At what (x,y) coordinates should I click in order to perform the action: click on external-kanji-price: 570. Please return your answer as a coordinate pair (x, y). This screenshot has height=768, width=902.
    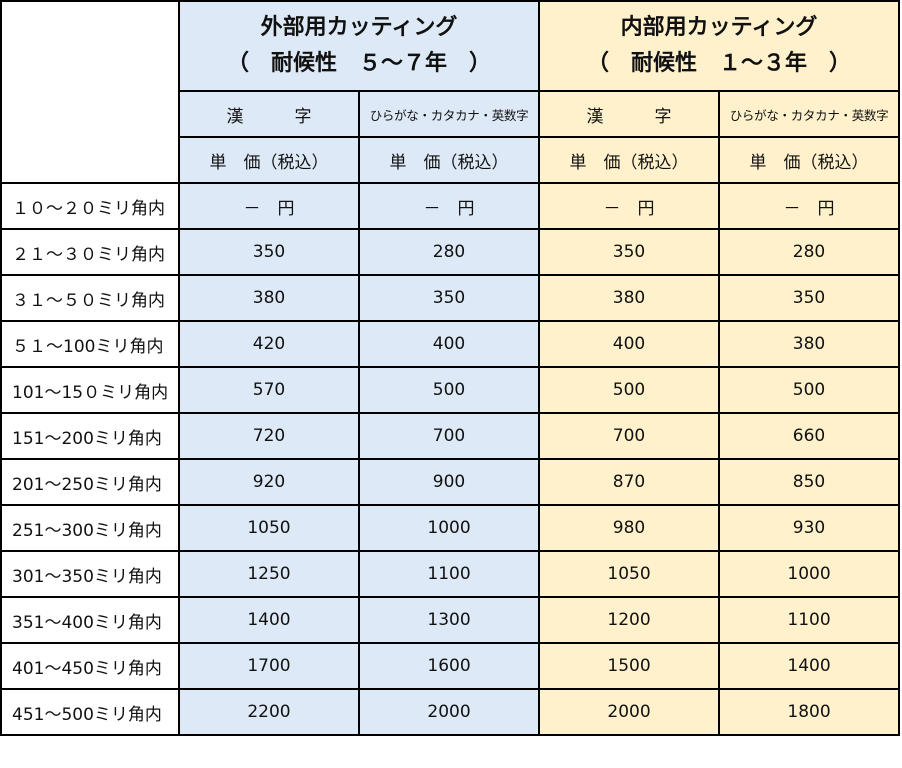
    Looking at the image, I should click on (269, 390).